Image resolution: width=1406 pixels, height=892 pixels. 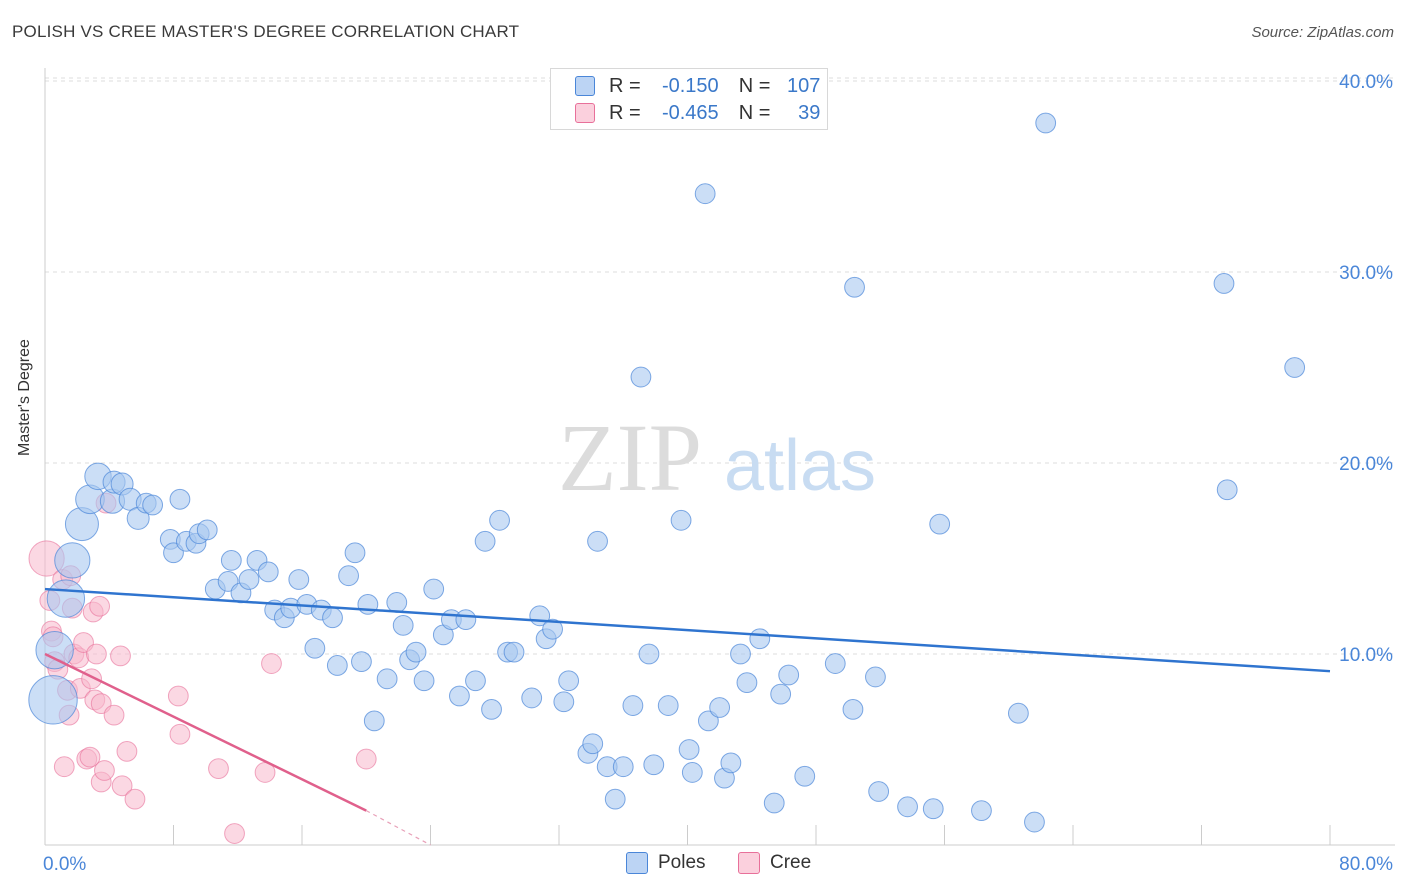 I want to click on legend-row-poles: R = -0.150 N = 107, so click(x=697, y=86).